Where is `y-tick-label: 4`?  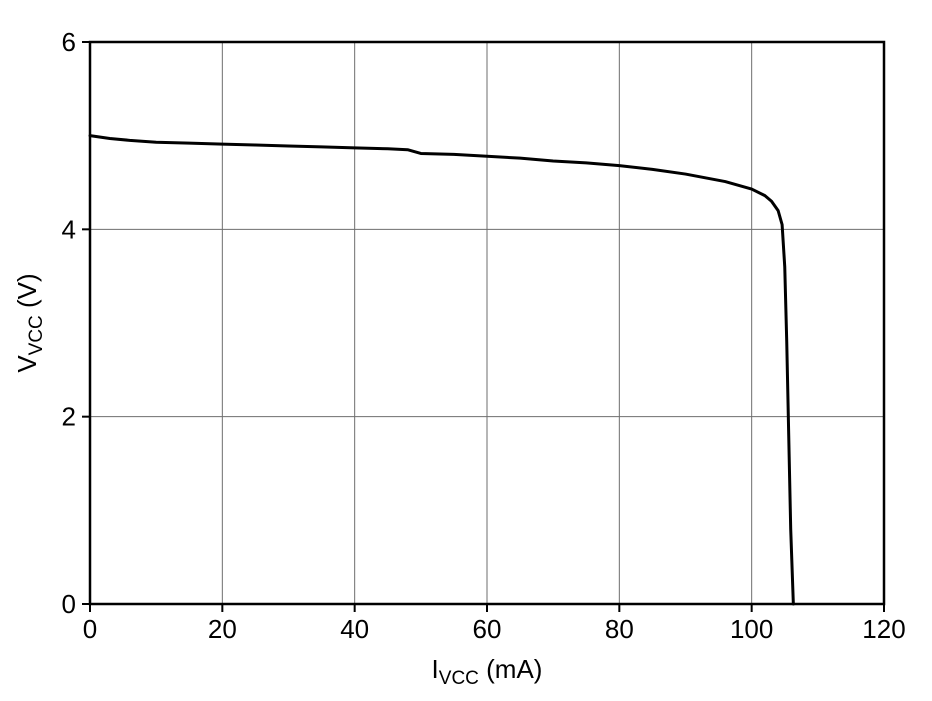 y-tick-label: 4 is located at coordinates (69, 229).